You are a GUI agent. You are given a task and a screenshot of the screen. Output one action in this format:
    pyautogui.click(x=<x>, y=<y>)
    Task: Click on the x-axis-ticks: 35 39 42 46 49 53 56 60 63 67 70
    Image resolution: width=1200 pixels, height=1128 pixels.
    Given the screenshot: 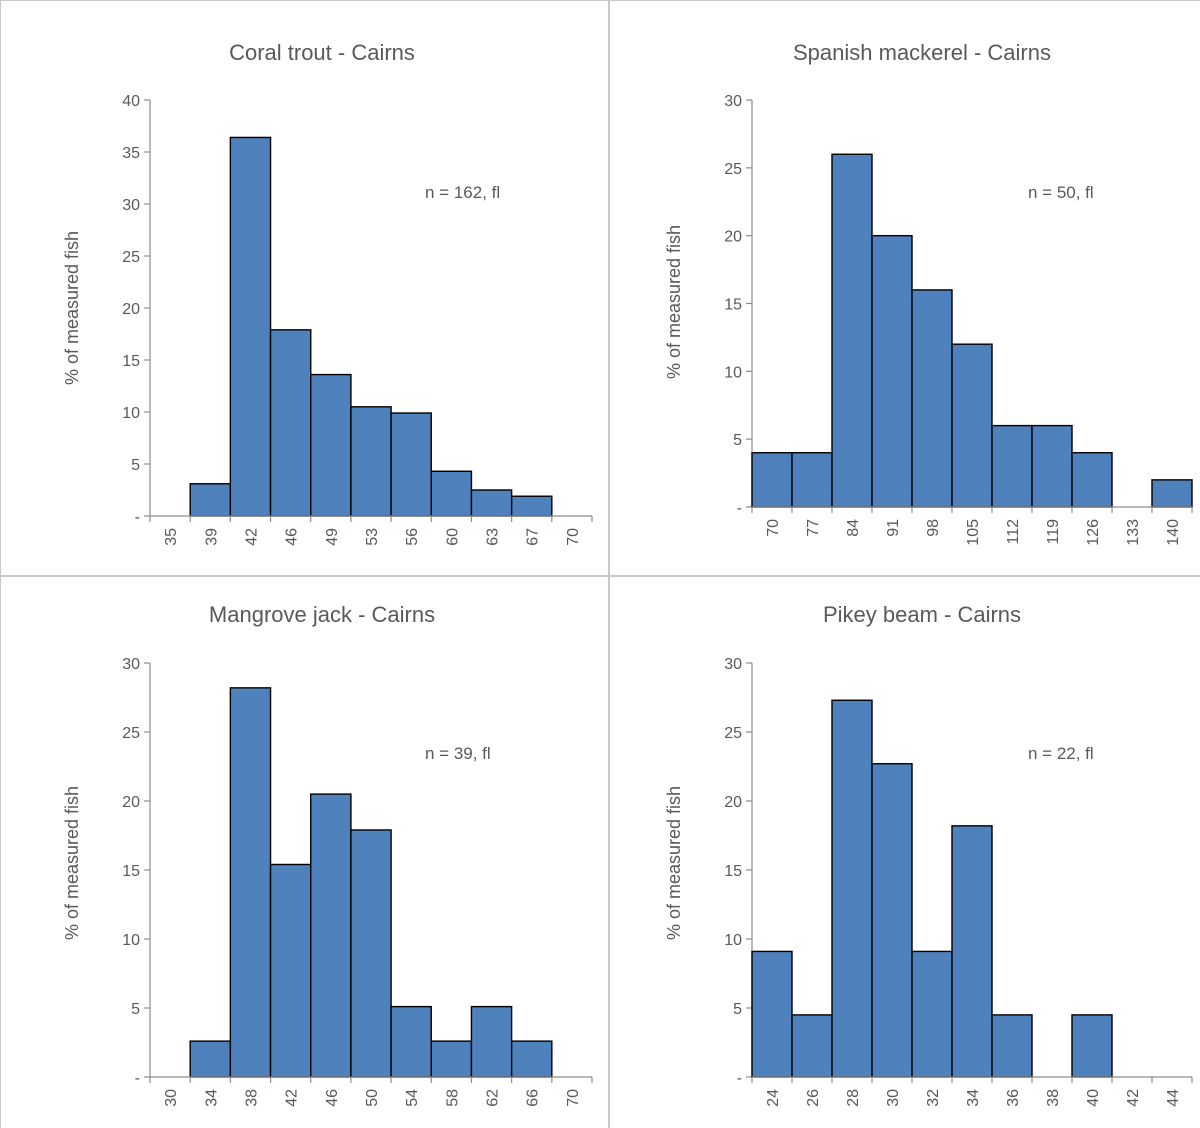 What is the action you would take?
    pyautogui.click(x=371, y=531)
    